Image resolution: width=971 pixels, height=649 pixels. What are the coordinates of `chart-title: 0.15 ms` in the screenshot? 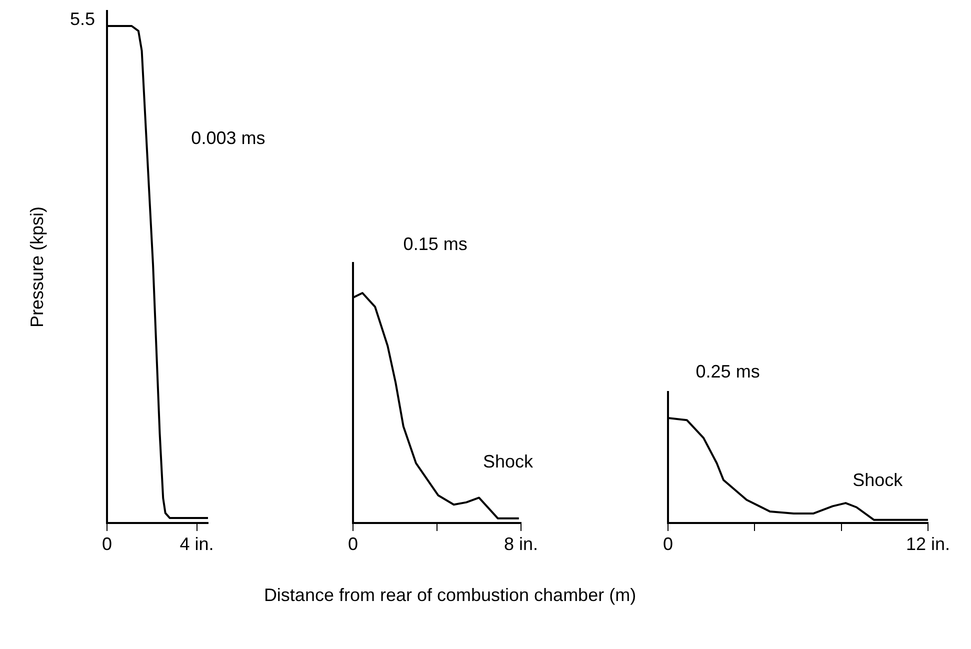 It's located at (435, 244).